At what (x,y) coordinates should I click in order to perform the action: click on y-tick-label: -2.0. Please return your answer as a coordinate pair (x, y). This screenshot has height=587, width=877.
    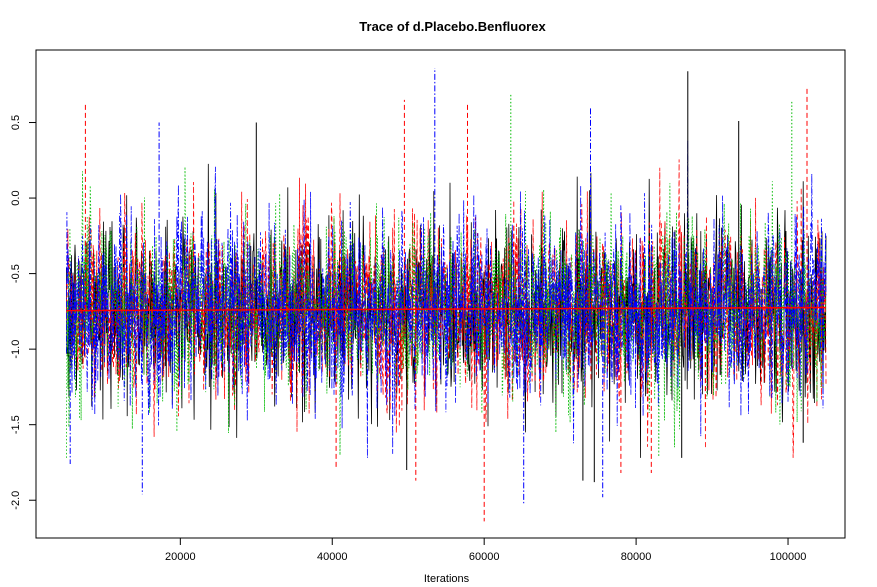
    Looking at the image, I should click on (16, 500).